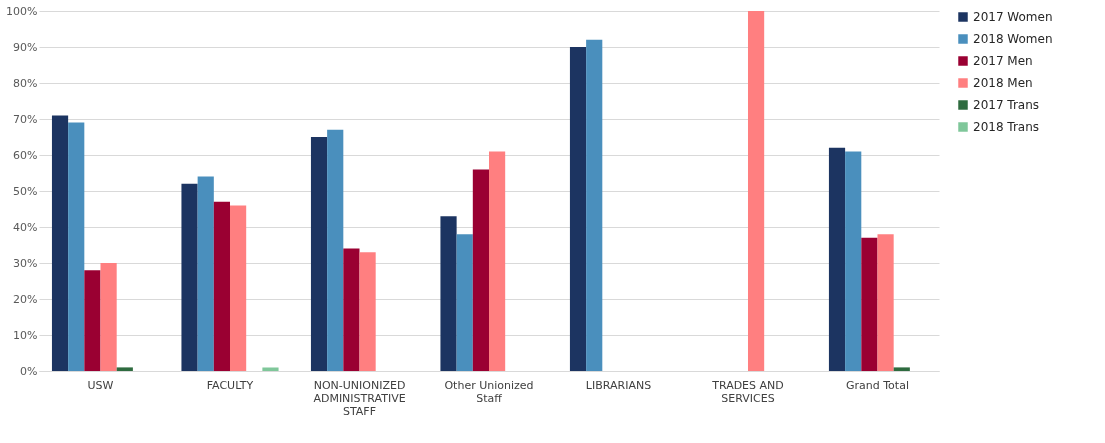 This screenshot has height=443, width=1105. Describe the element at coordinates (1013, 17) in the screenshot. I see `legend-label: 2017 Women` at that location.